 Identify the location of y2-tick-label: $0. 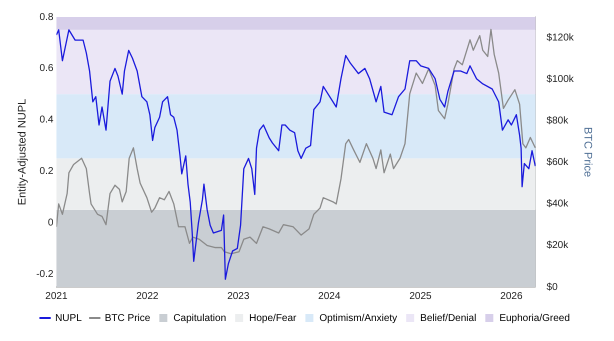
(552, 287).